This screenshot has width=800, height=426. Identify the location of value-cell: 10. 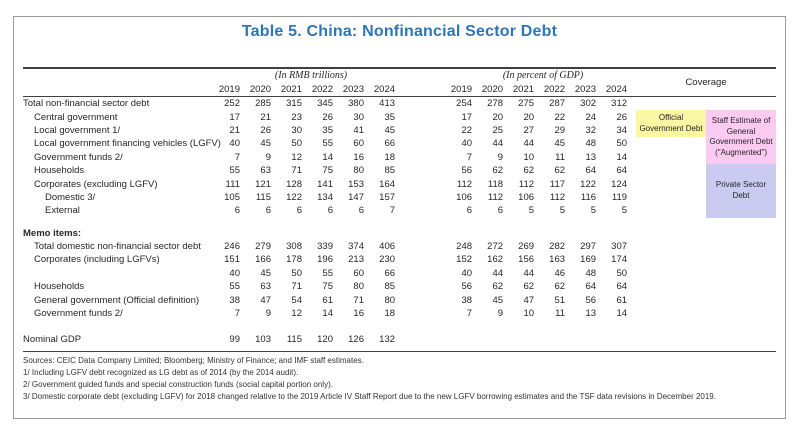
(529, 157).